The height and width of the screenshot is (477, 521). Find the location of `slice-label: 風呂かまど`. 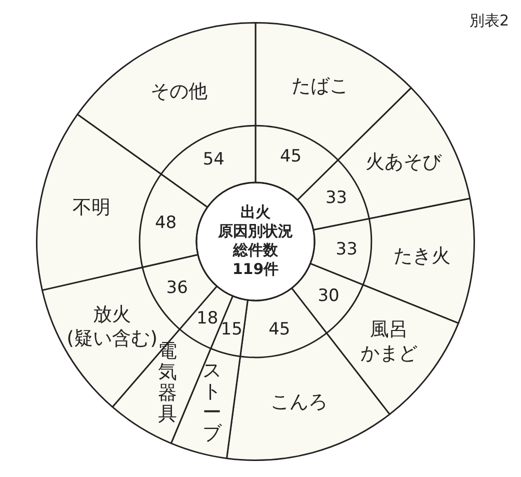

slice-label: 風呂かまど is located at coordinates (389, 341).